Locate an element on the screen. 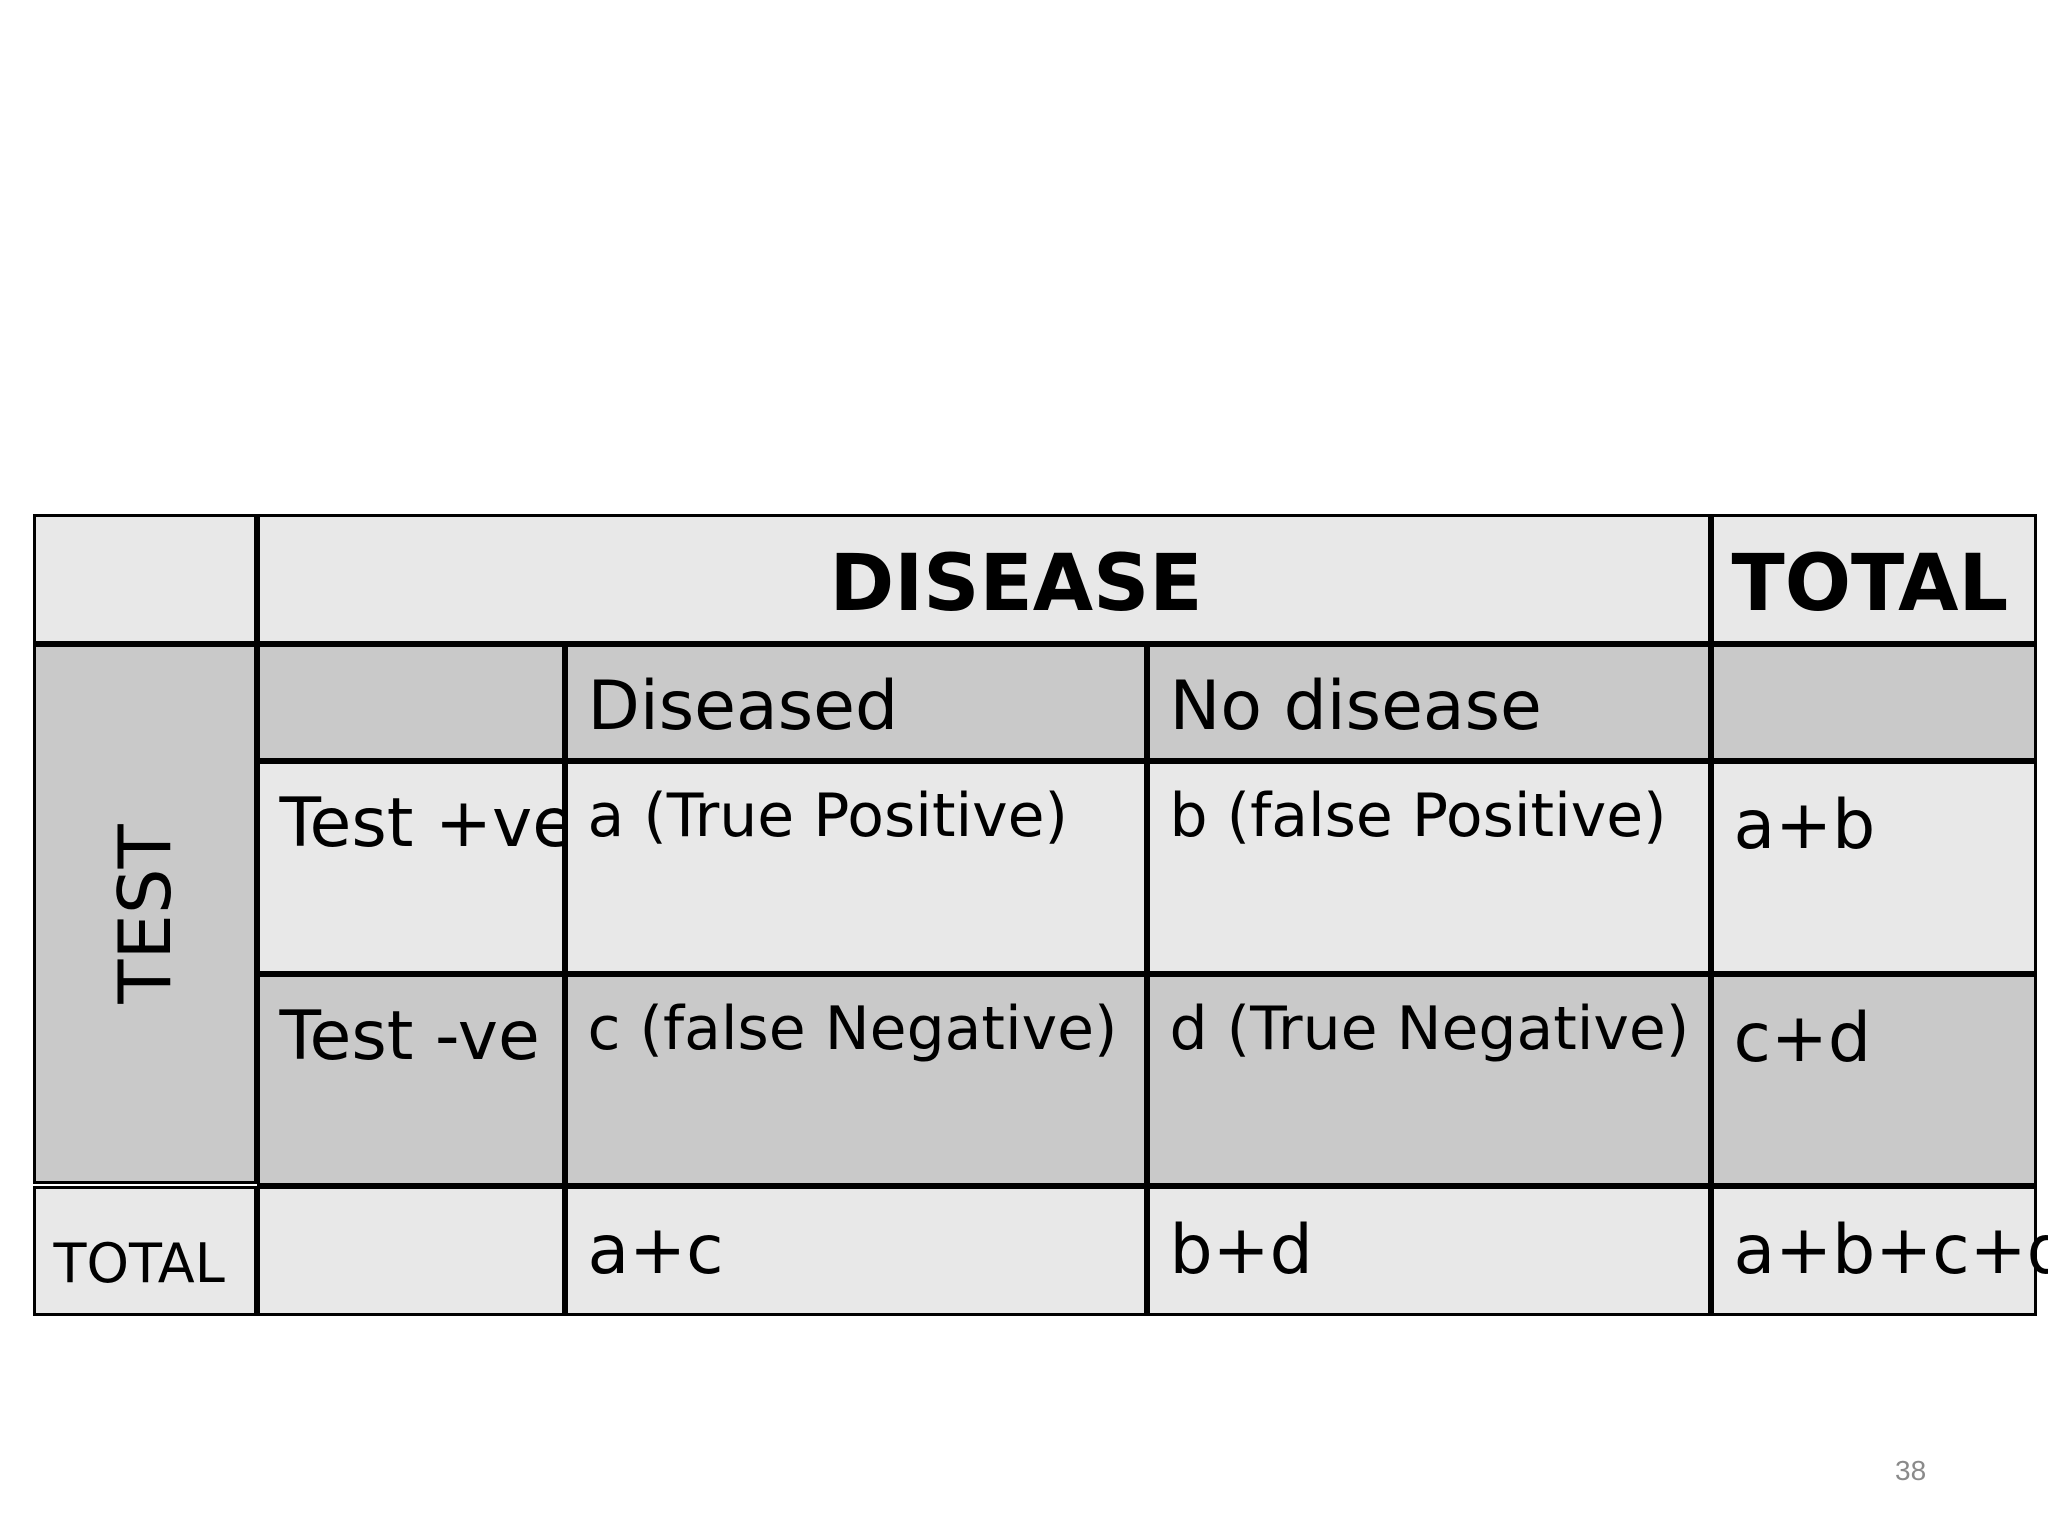 The height and width of the screenshot is (1536, 2048). cell-false-positive: b (false Positive) is located at coordinates (1428, 867).